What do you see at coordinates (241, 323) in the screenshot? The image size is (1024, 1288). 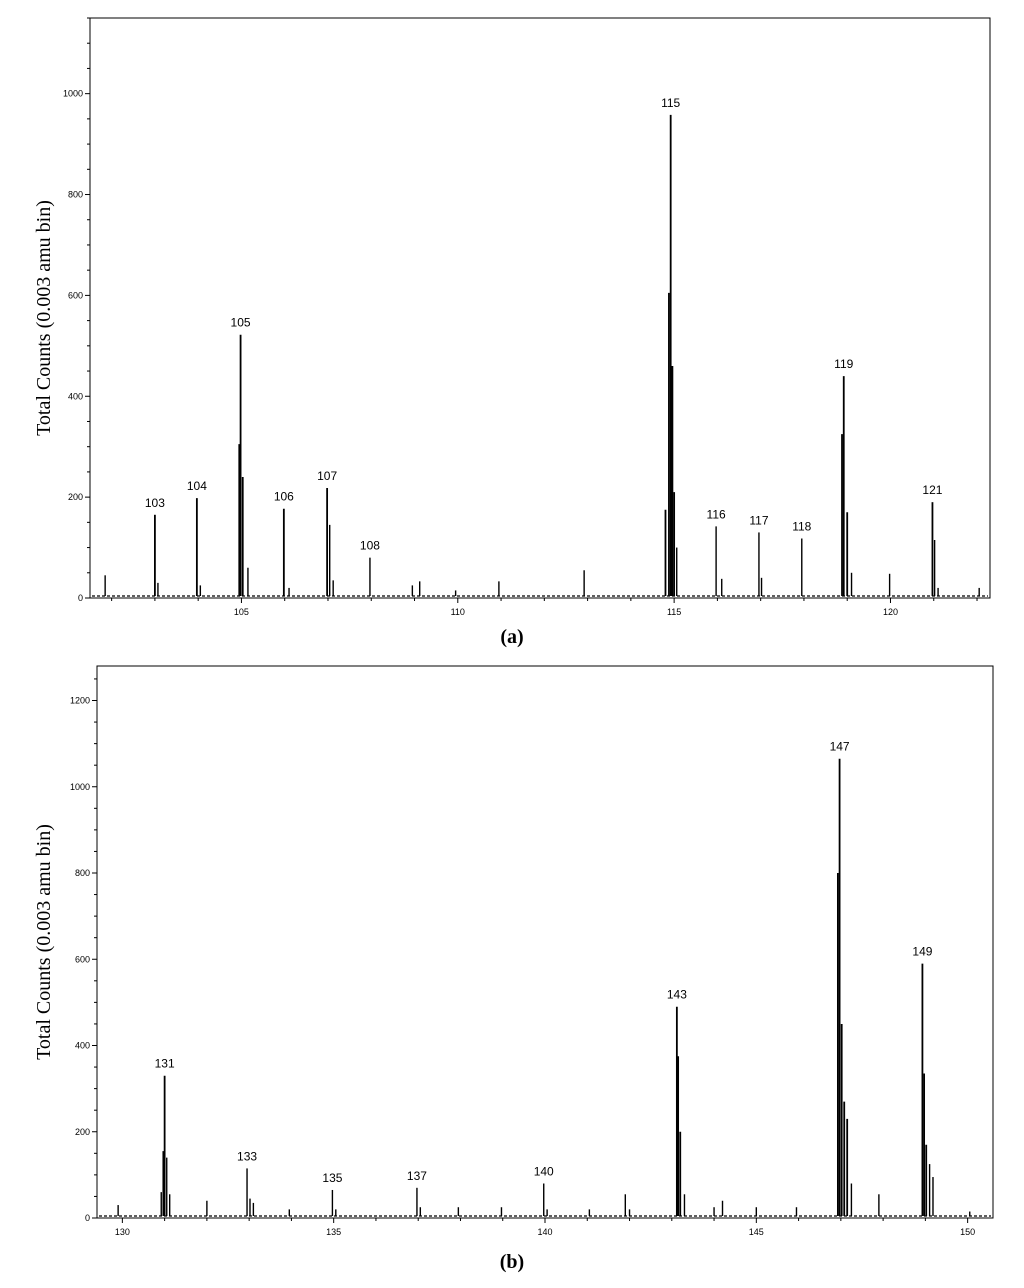 I see `peak-label-105: 105` at bounding box center [241, 323].